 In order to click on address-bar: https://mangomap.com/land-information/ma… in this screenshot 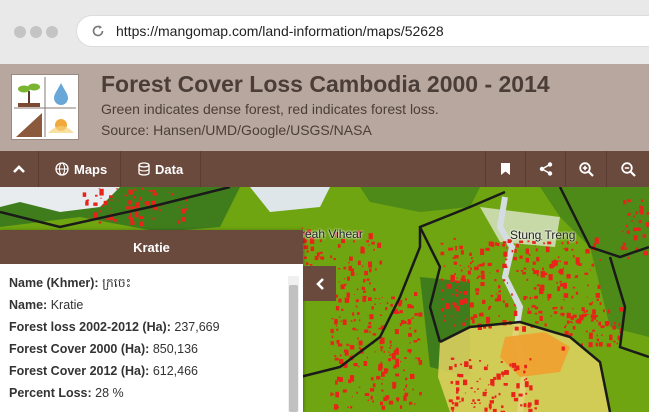, I will do `click(362, 31)`.